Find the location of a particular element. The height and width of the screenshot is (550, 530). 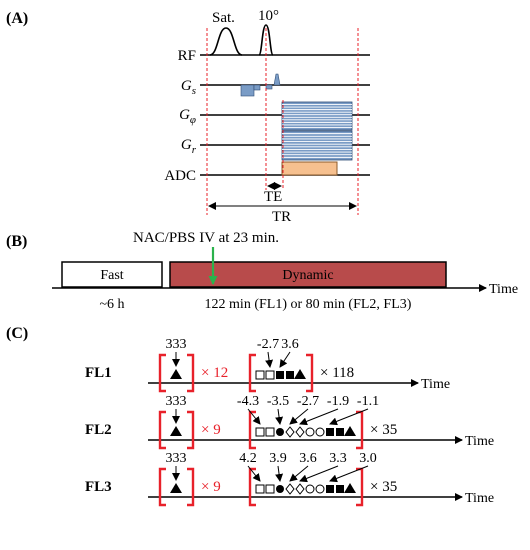

offset-label: 3.0 is located at coordinates (368, 458).